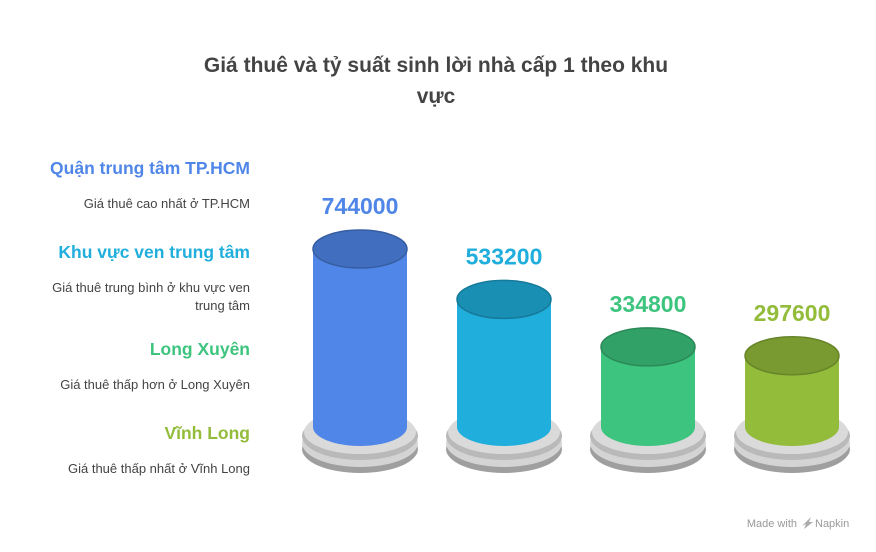 The image size is (876, 552). I want to click on legend-description: Giá thuê thấp hơn ở Long Xuyên, so click(155, 384).